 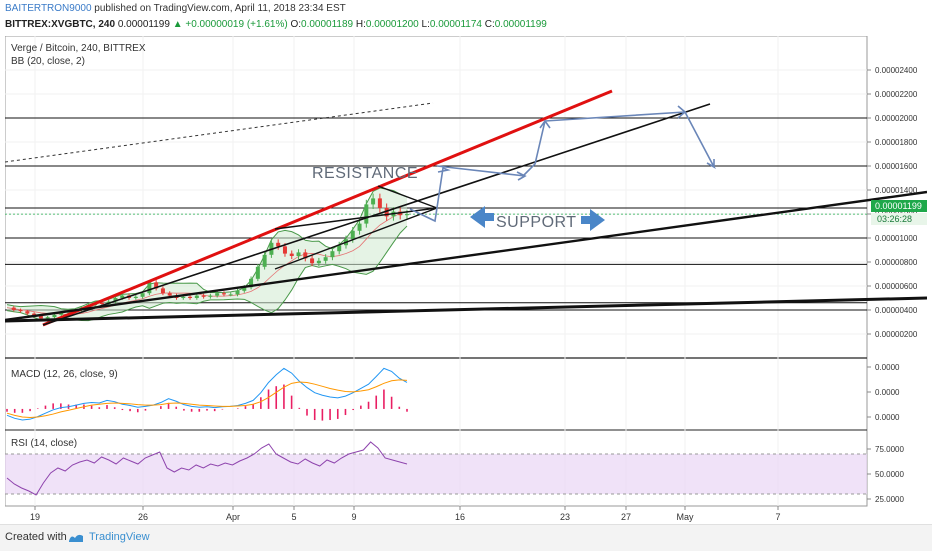 What do you see at coordinates (455, 24) in the screenshot?
I see `low-value: 0.00001174` at bounding box center [455, 24].